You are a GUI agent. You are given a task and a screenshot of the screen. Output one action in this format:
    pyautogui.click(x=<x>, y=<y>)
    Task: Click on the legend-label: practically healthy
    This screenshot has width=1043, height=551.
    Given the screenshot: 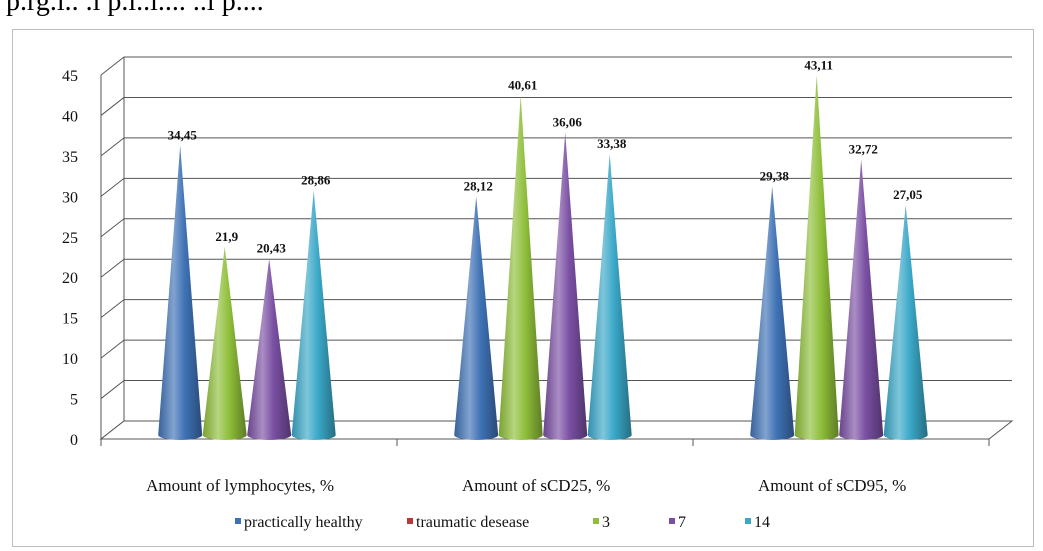 What is the action you would take?
    pyautogui.click(x=303, y=522)
    